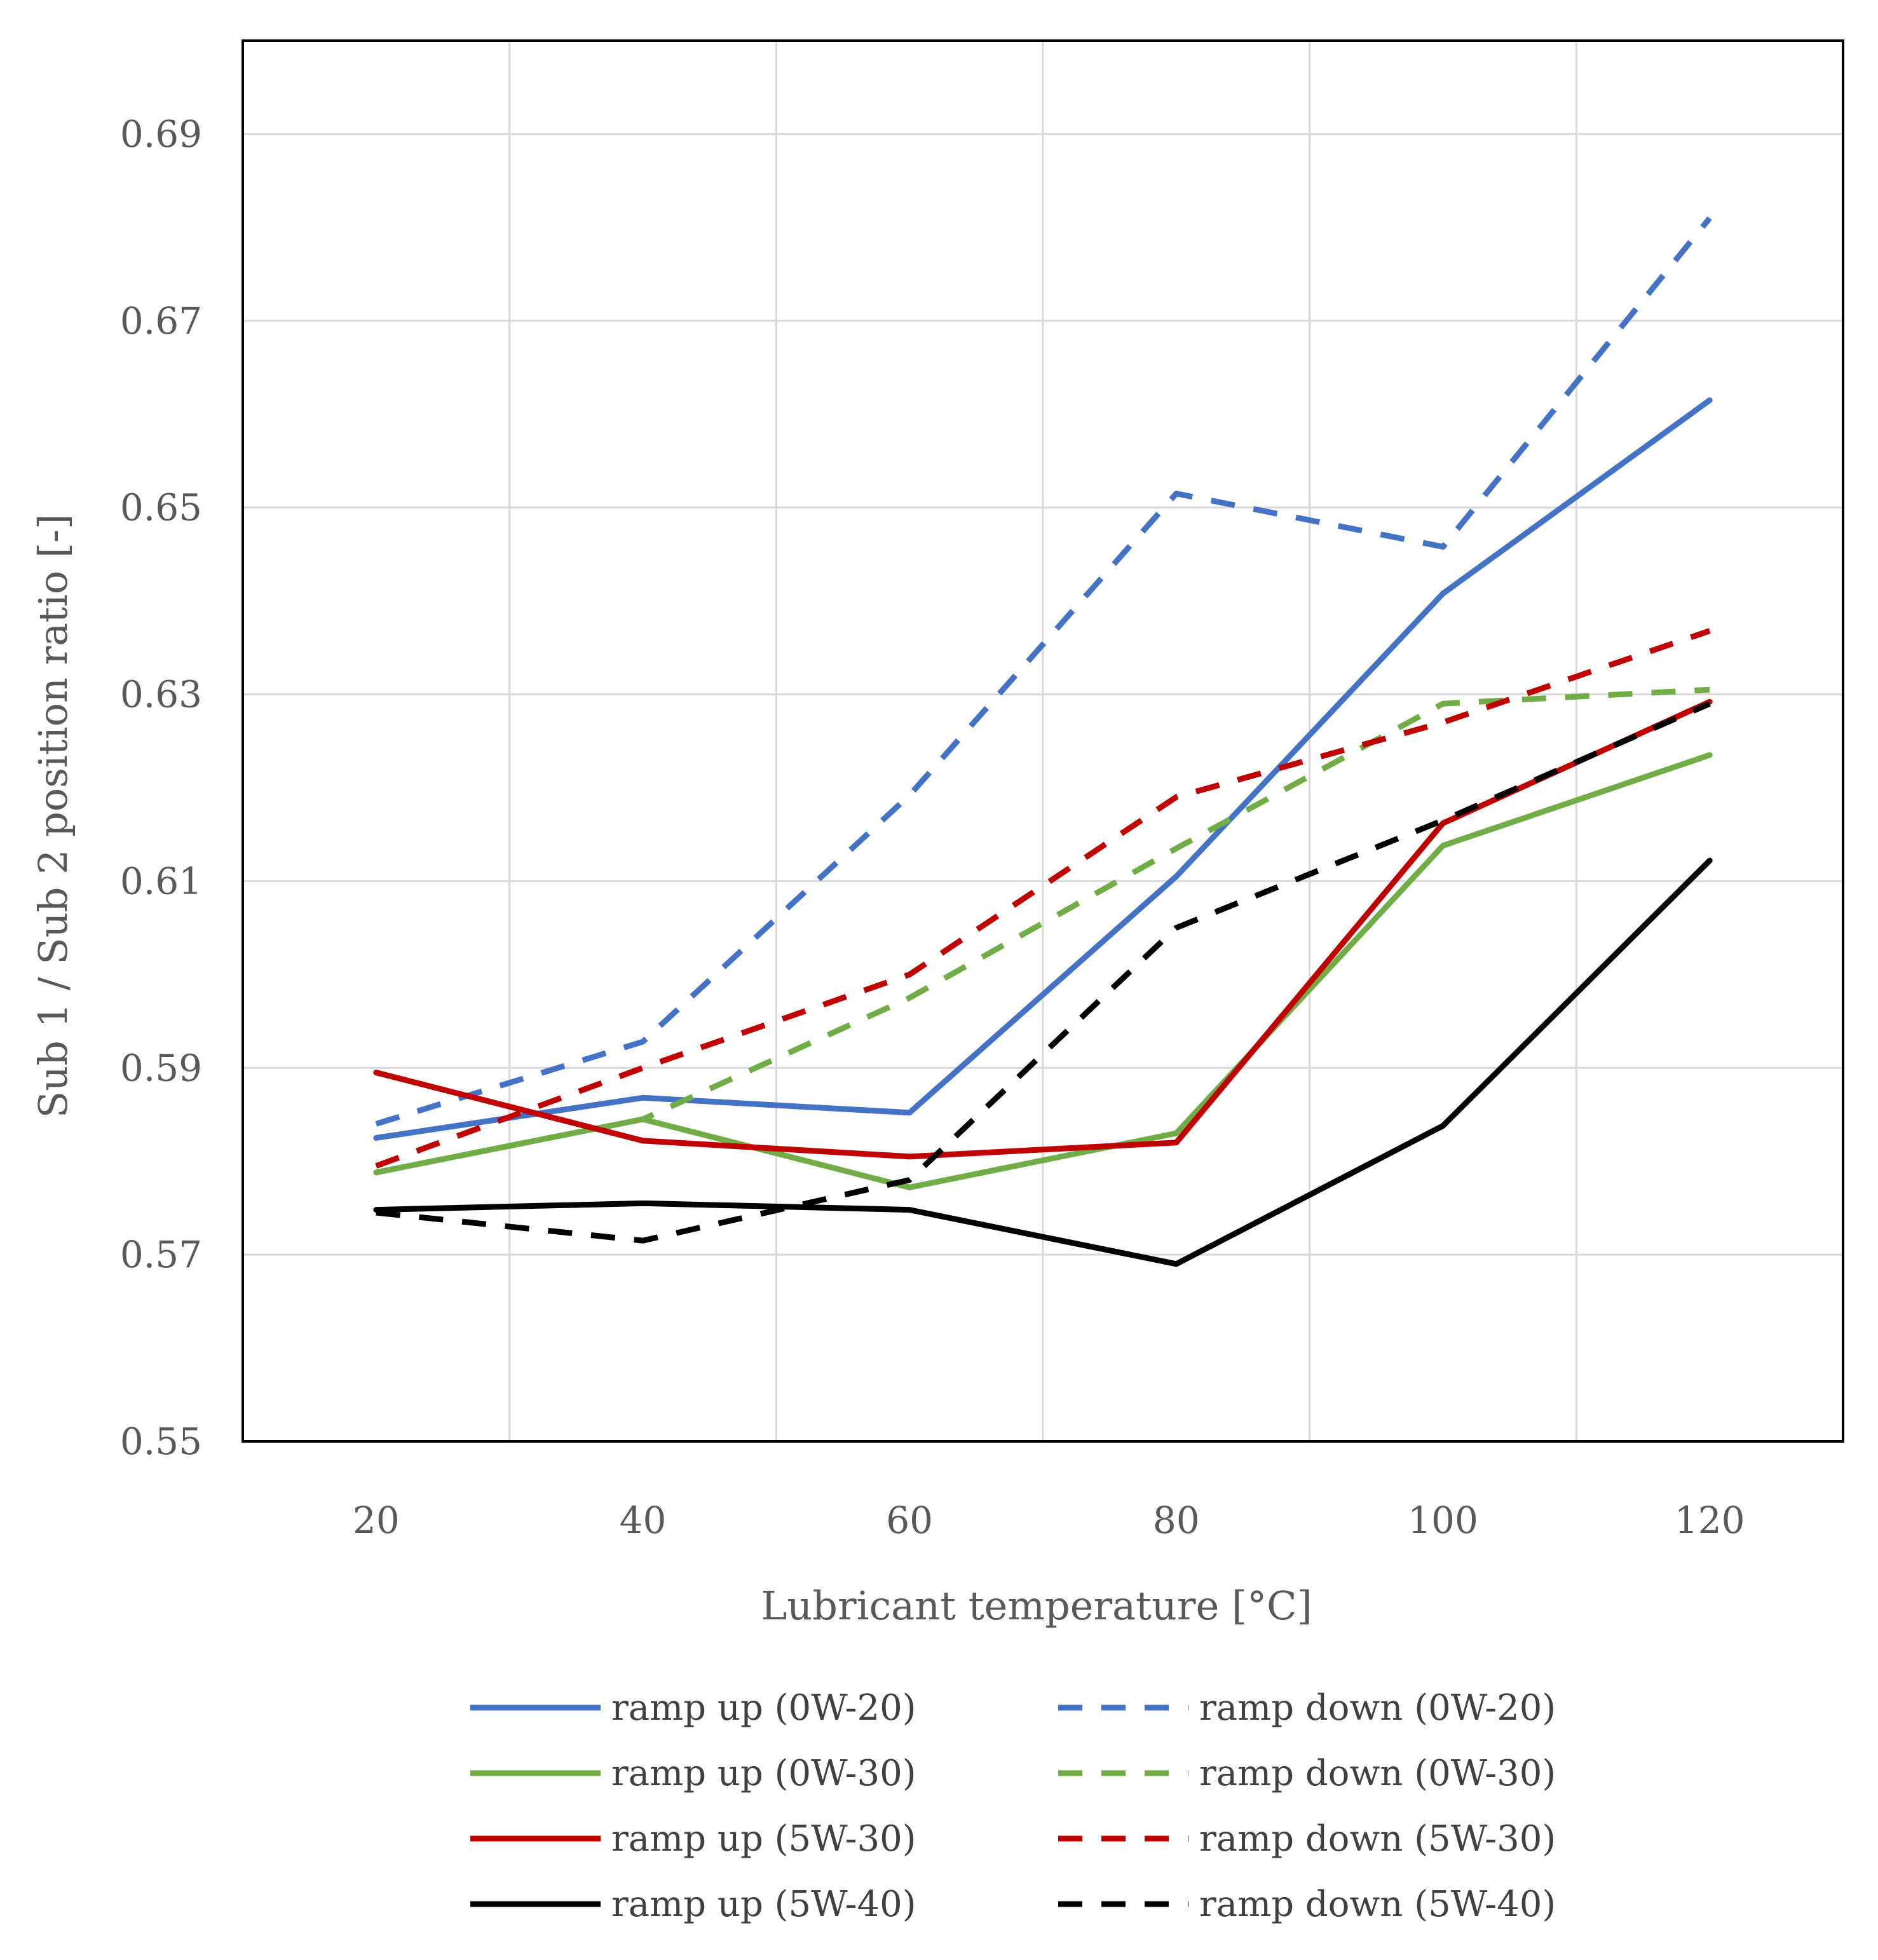 Image resolution: width=1878 pixels, height=1960 pixels. What do you see at coordinates (161, 1254) in the screenshot?
I see `y-tick-label: 0.57` at bounding box center [161, 1254].